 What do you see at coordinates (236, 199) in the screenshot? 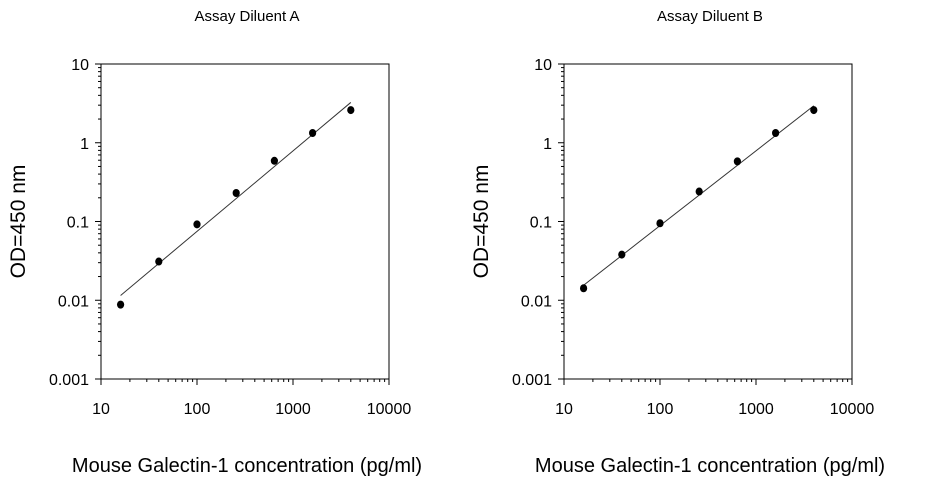
I see `fit-line` at bounding box center [236, 199].